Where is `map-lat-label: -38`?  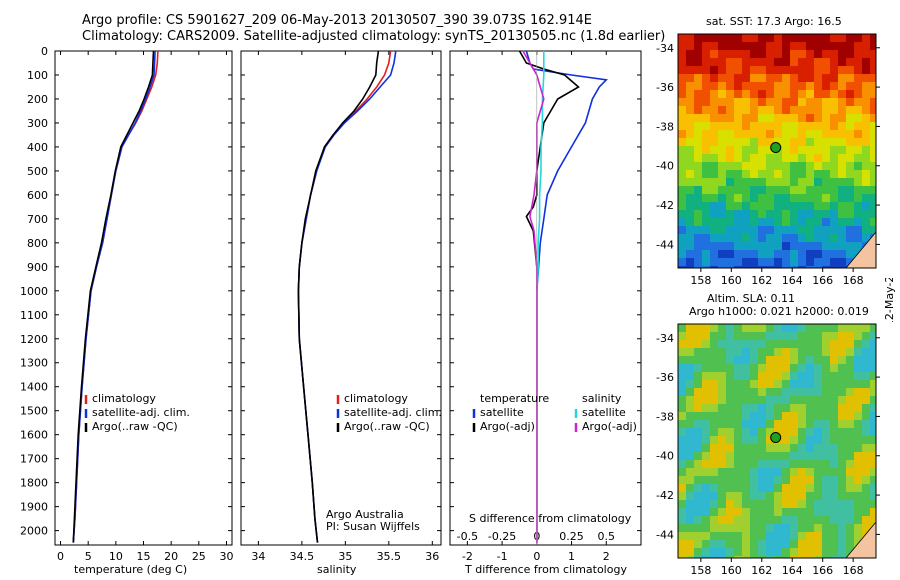
map-lat-label: -38 is located at coordinates (665, 416).